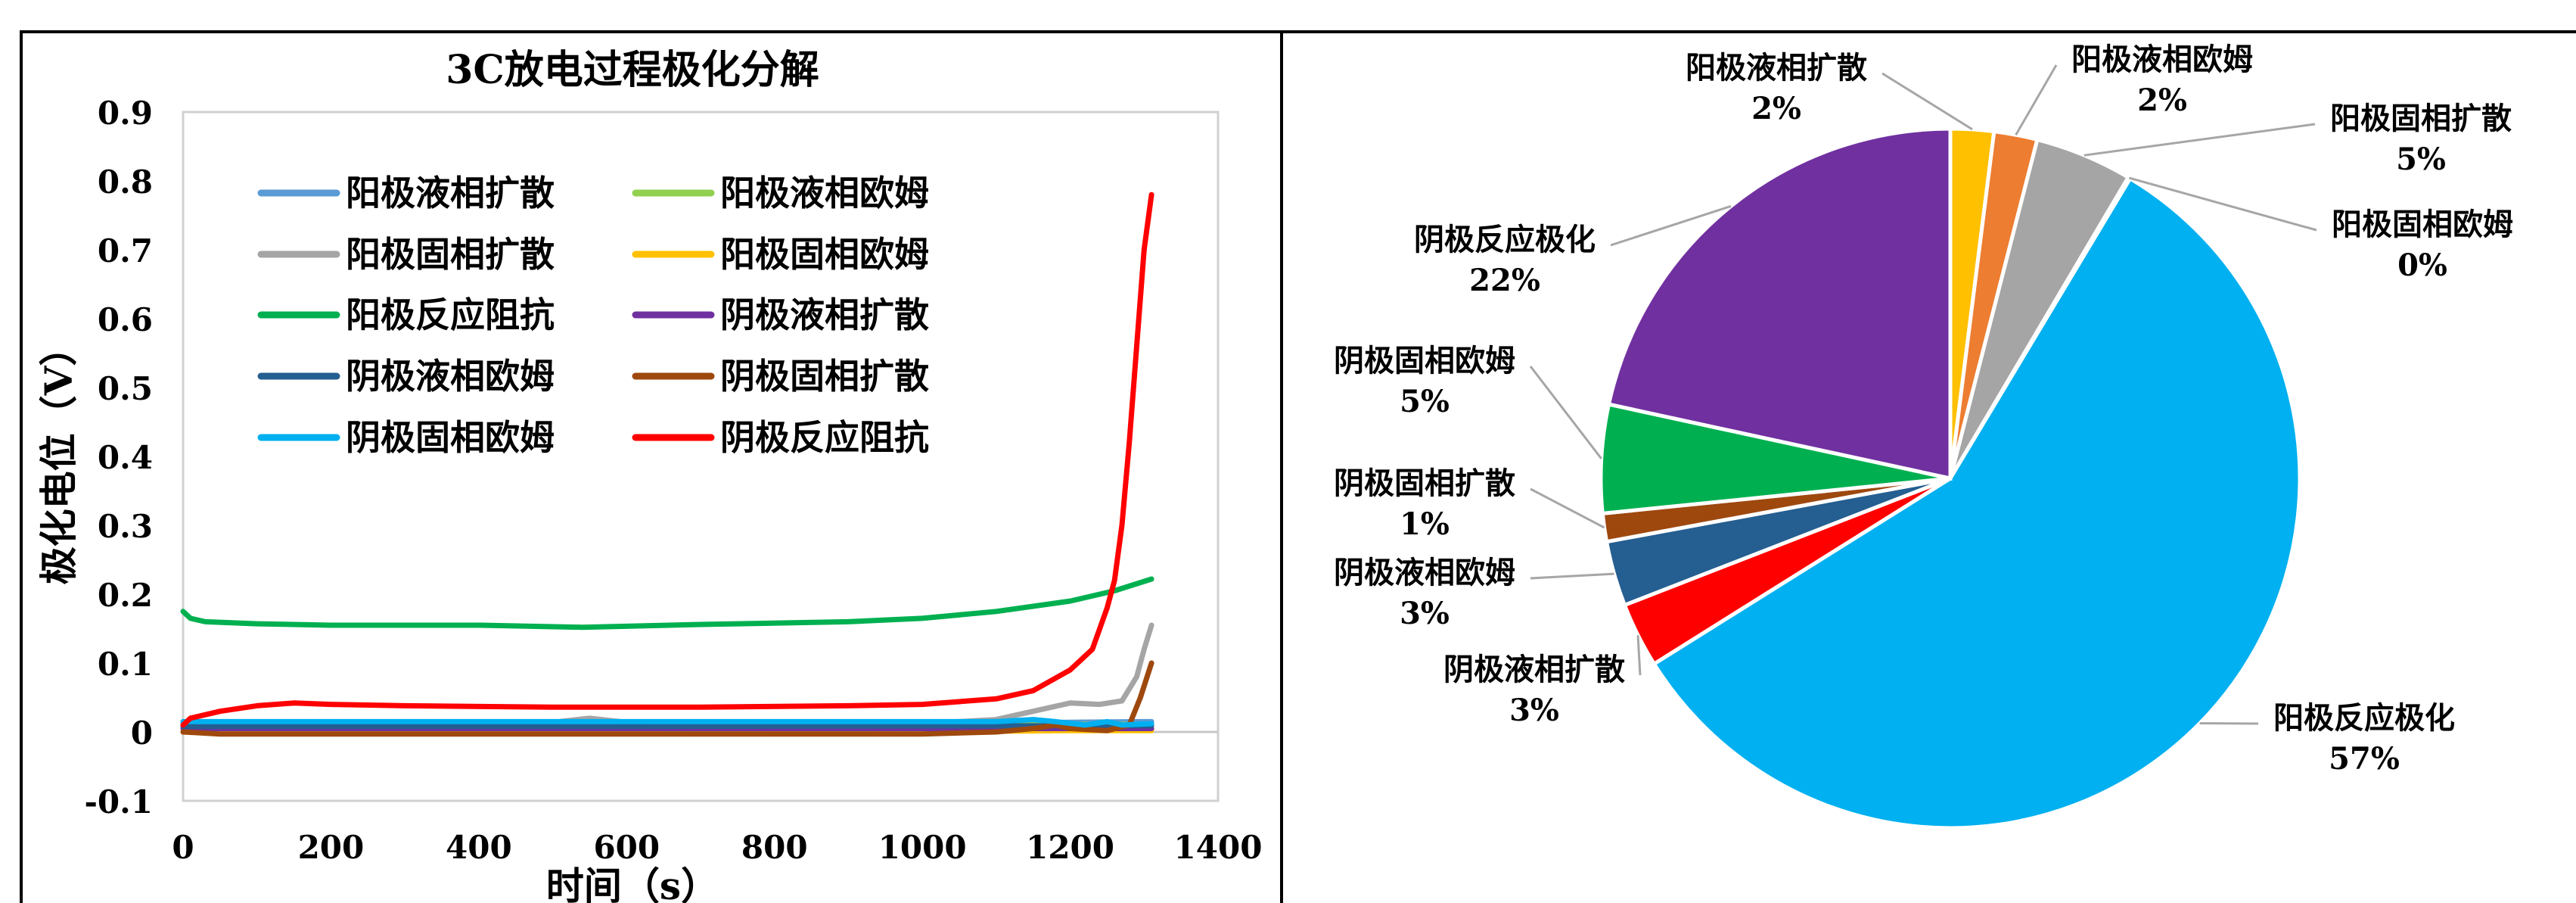  What do you see at coordinates (331, 847) in the screenshot?
I see `x-tick-label: 200` at bounding box center [331, 847].